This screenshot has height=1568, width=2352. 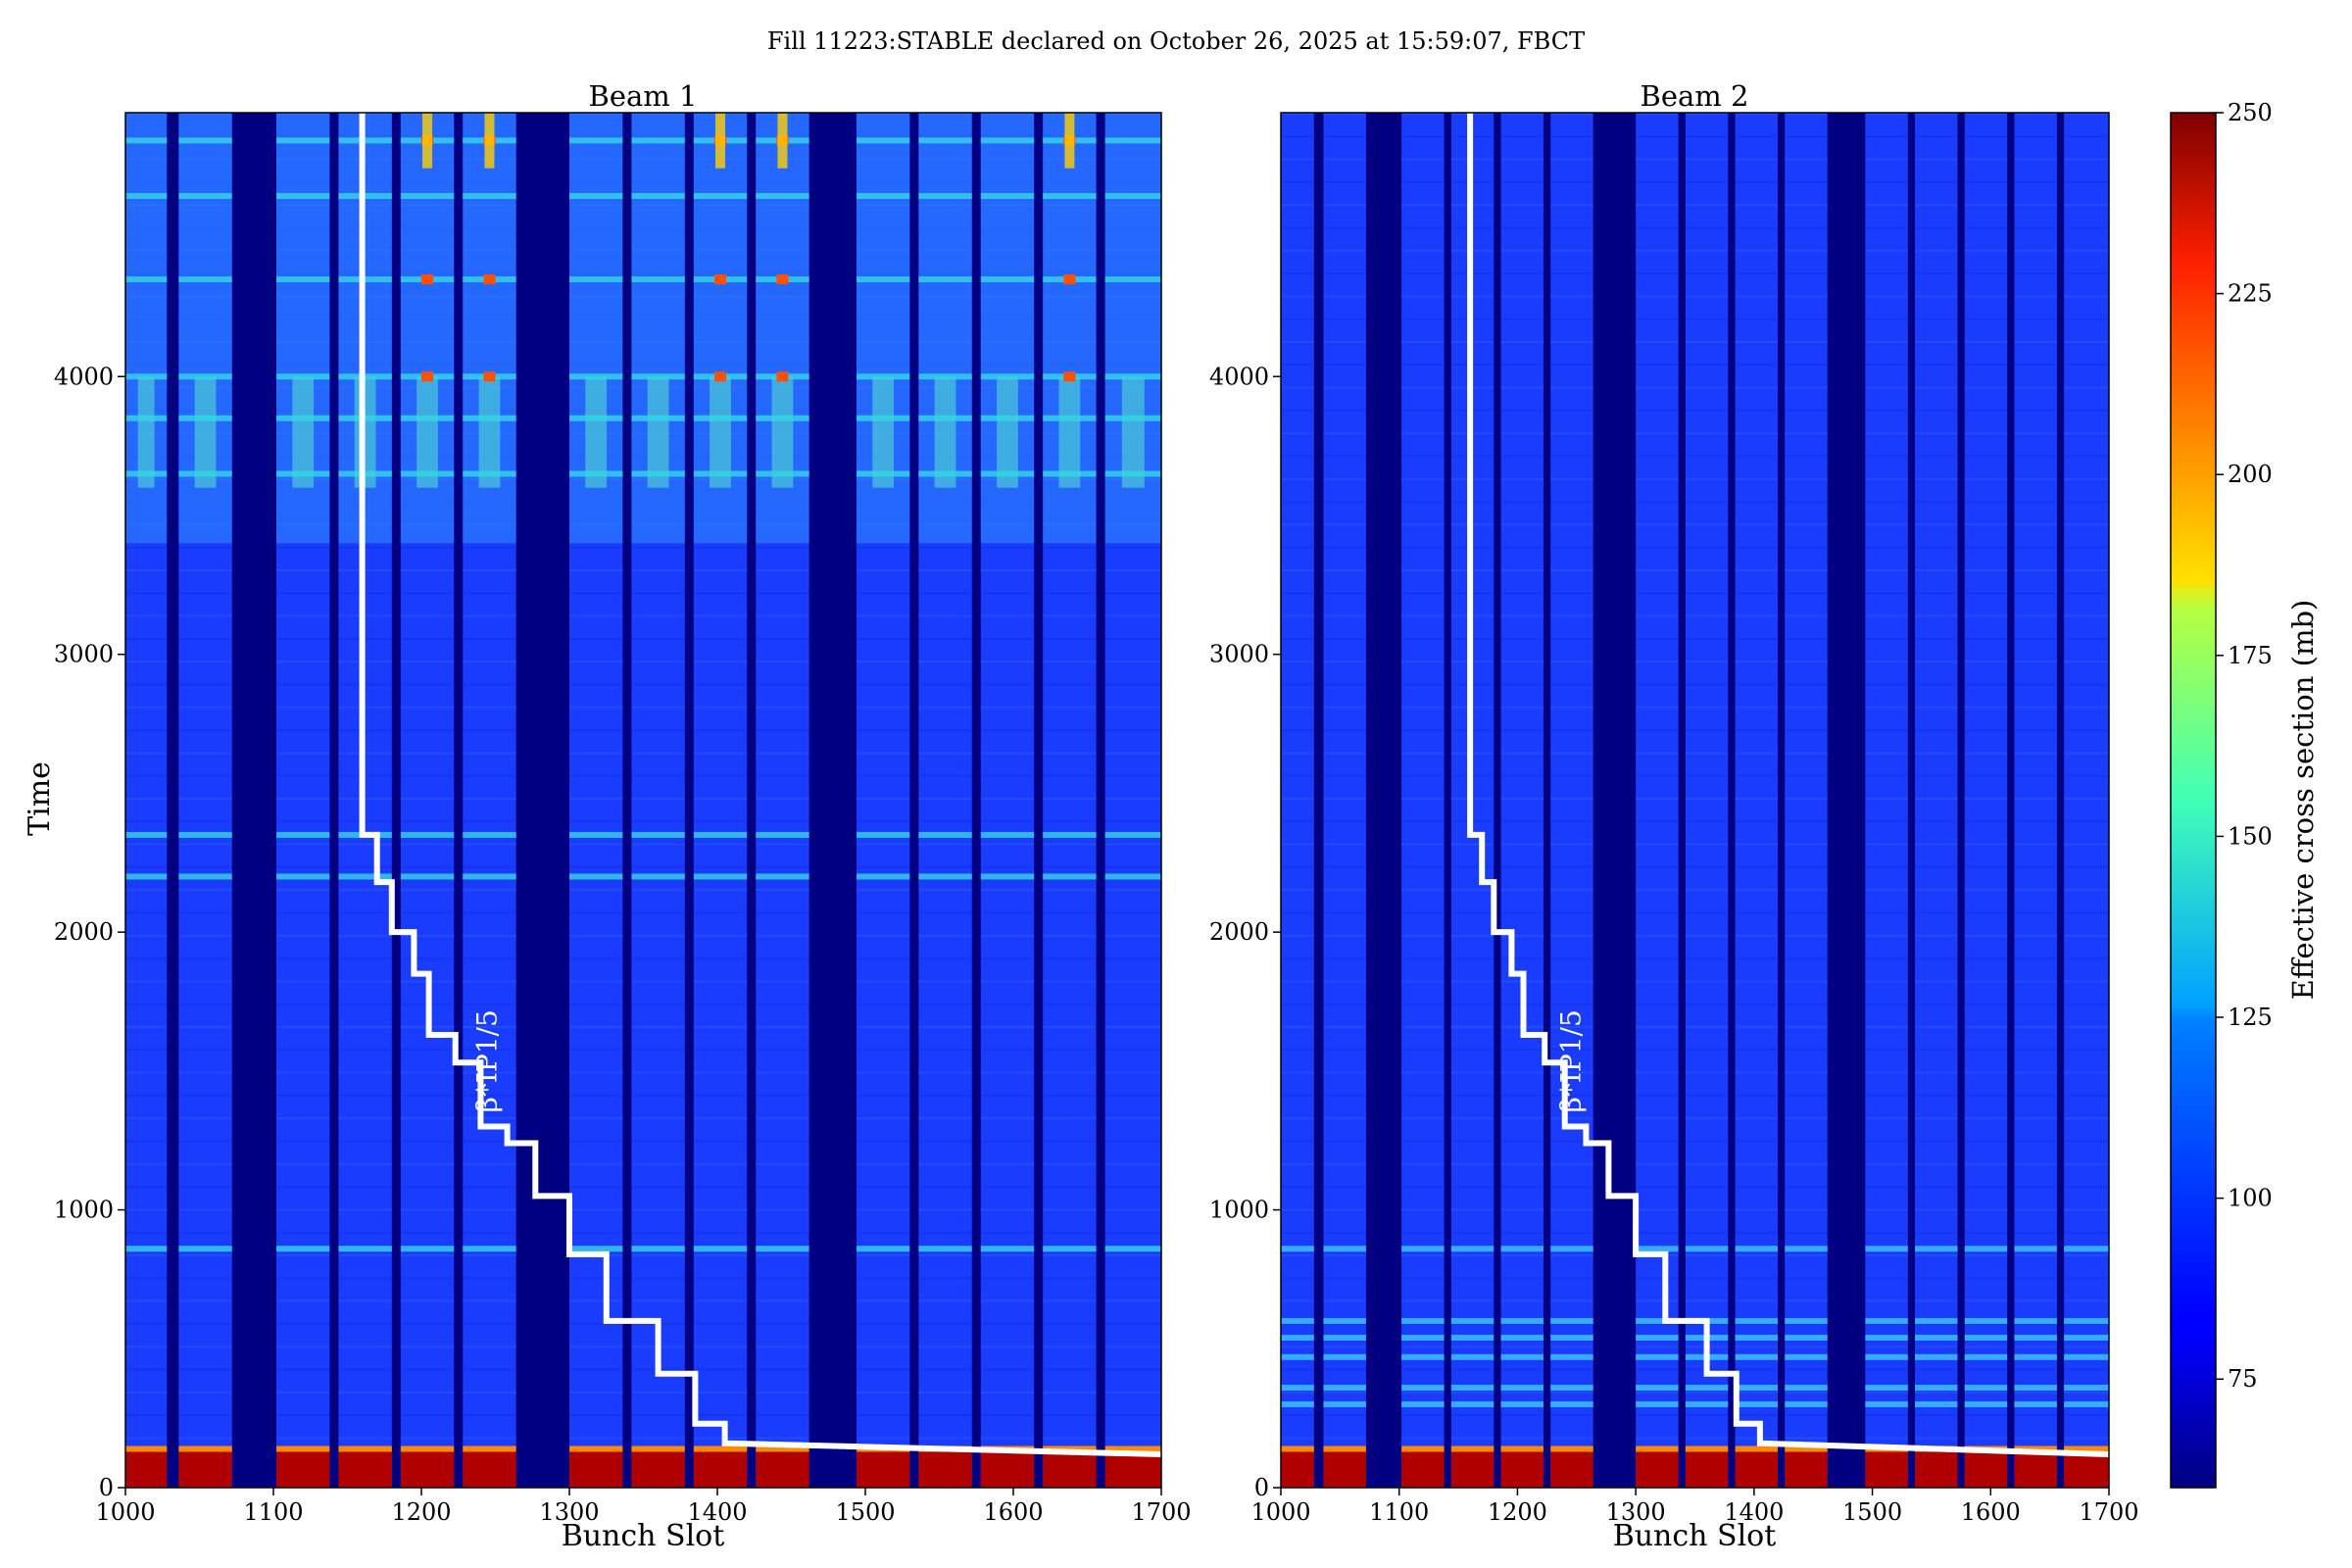 What do you see at coordinates (2250, 1198) in the screenshot?
I see `colorbar-tick-label: 100` at bounding box center [2250, 1198].